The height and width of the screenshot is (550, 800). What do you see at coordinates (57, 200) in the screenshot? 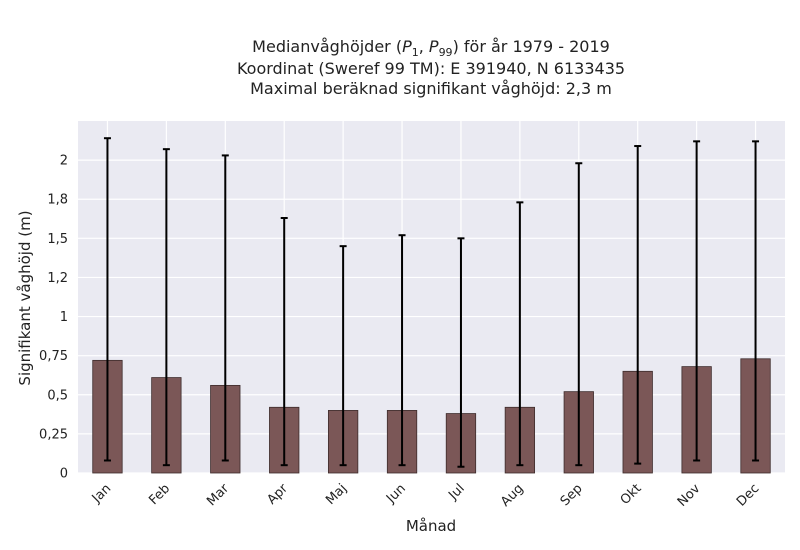
I see `y-tick-label: 1,8` at bounding box center [57, 200].